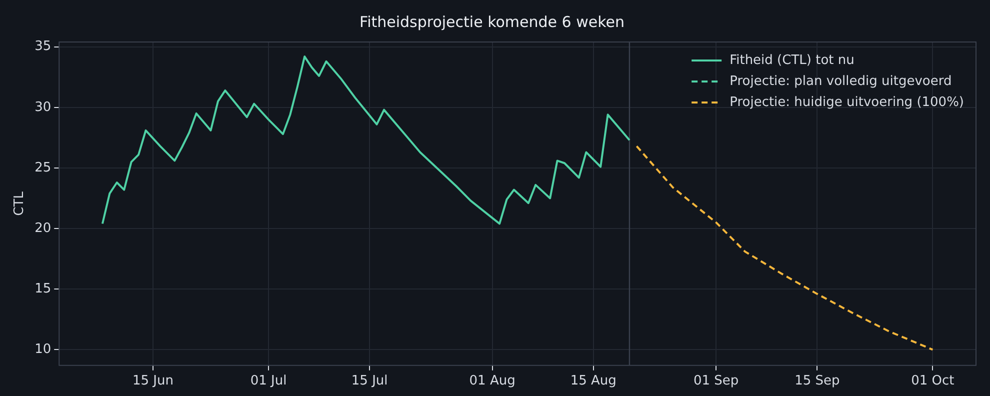  Describe the element at coordinates (153, 381) in the screenshot. I see `x-tick-label: 15 Jun` at that location.